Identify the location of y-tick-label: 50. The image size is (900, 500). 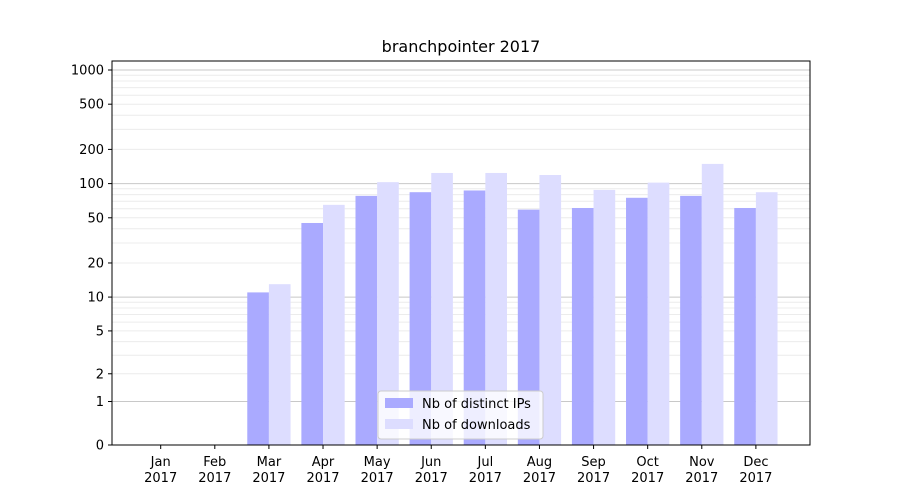
(95, 218).